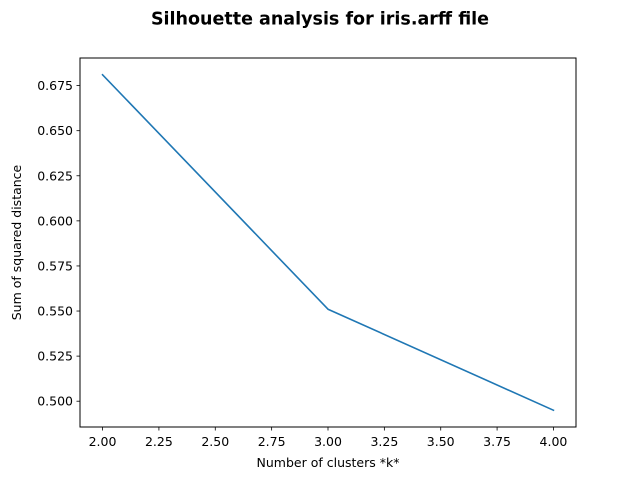  Describe the element at coordinates (215, 441) in the screenshot. I see `x-tick-label: 2.50` at that location.